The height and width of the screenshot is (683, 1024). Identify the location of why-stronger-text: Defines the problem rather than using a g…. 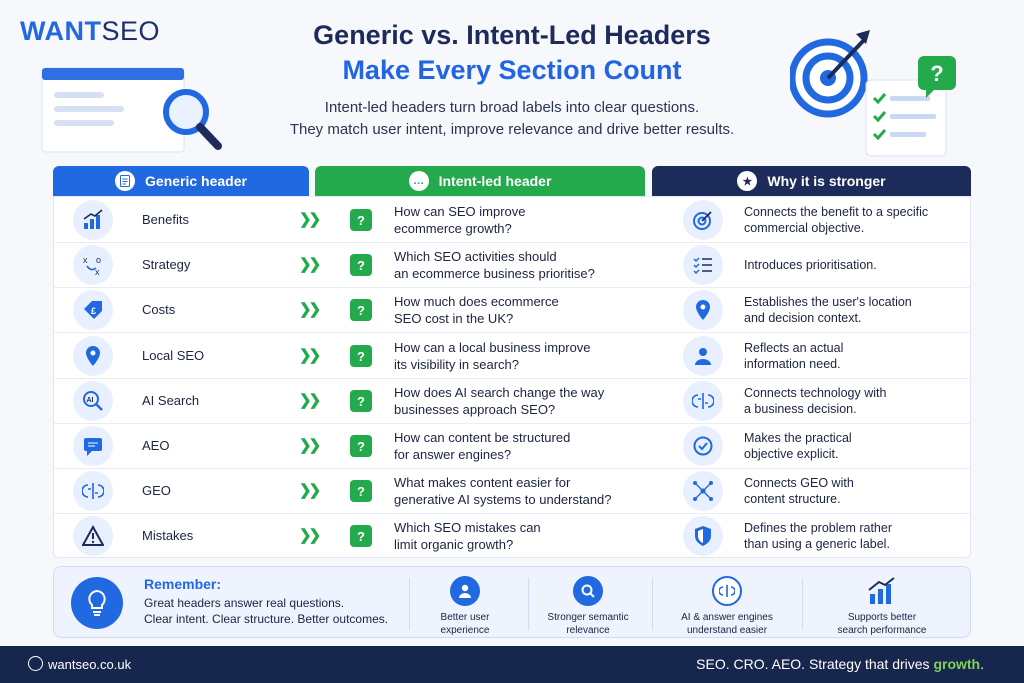
(849, 536).